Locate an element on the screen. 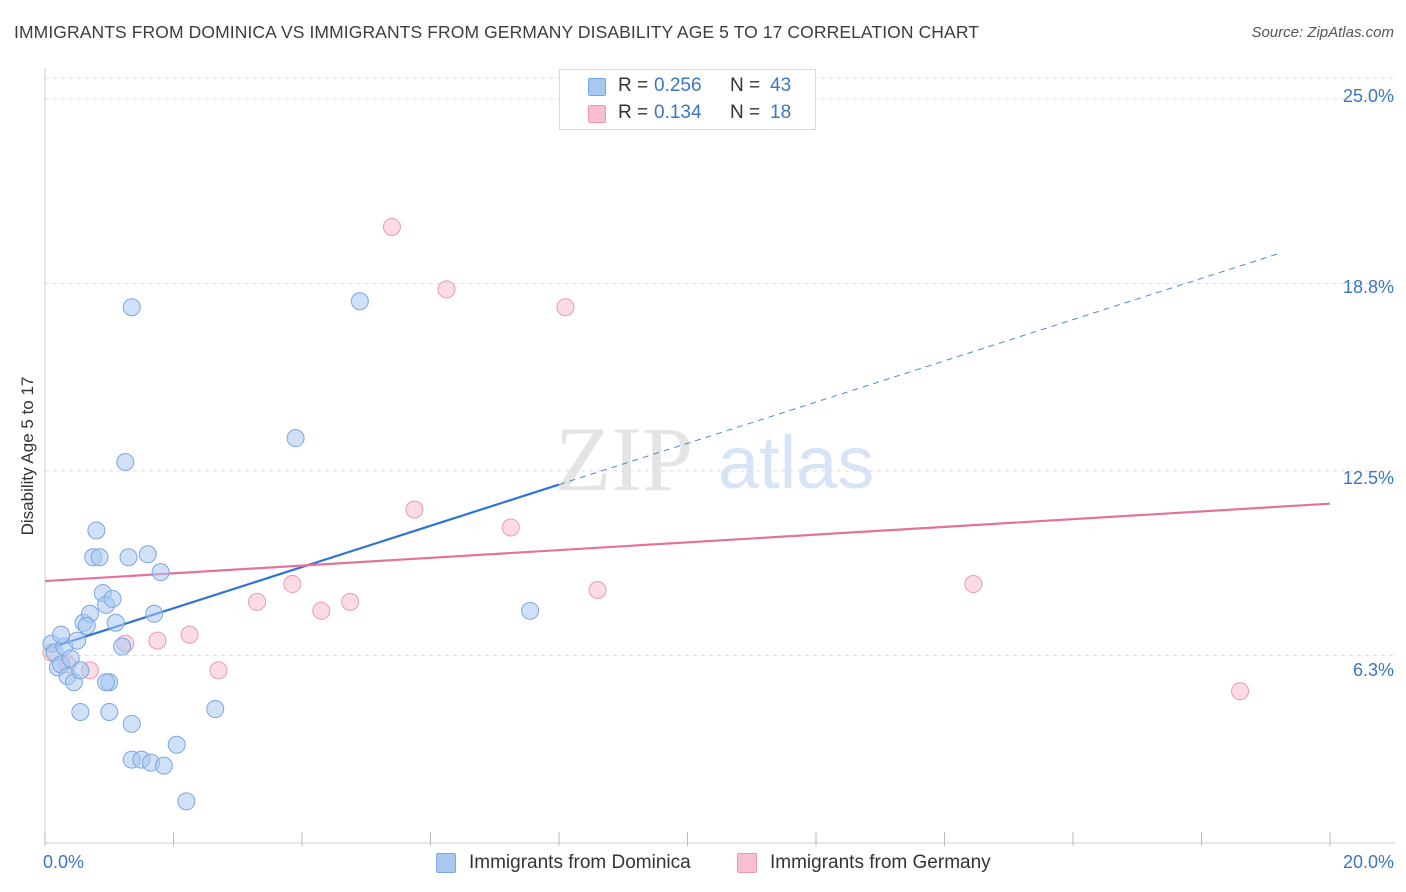  watermark: ZIP atlas is located at coordinates (714, 459).